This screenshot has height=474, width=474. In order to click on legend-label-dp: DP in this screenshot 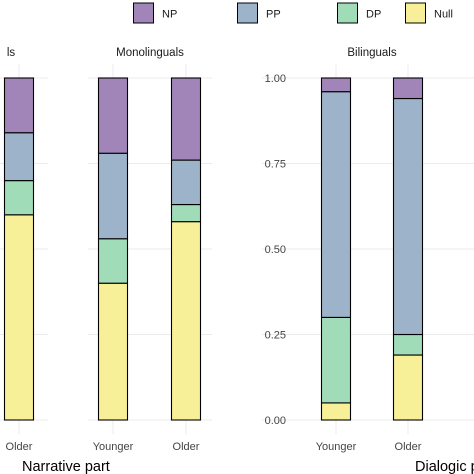, I will do `click(373, 15)`.